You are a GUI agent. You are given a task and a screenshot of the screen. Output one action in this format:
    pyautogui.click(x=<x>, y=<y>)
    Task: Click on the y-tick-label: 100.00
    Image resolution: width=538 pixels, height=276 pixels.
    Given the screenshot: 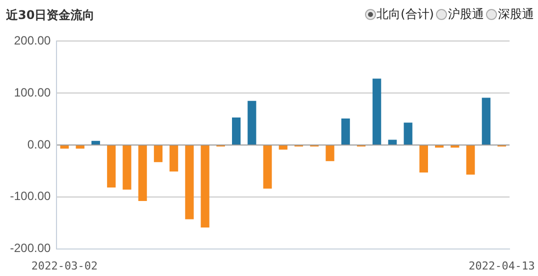 What is the action you would take?
    pyautogui.click(x=33, y=92)
    